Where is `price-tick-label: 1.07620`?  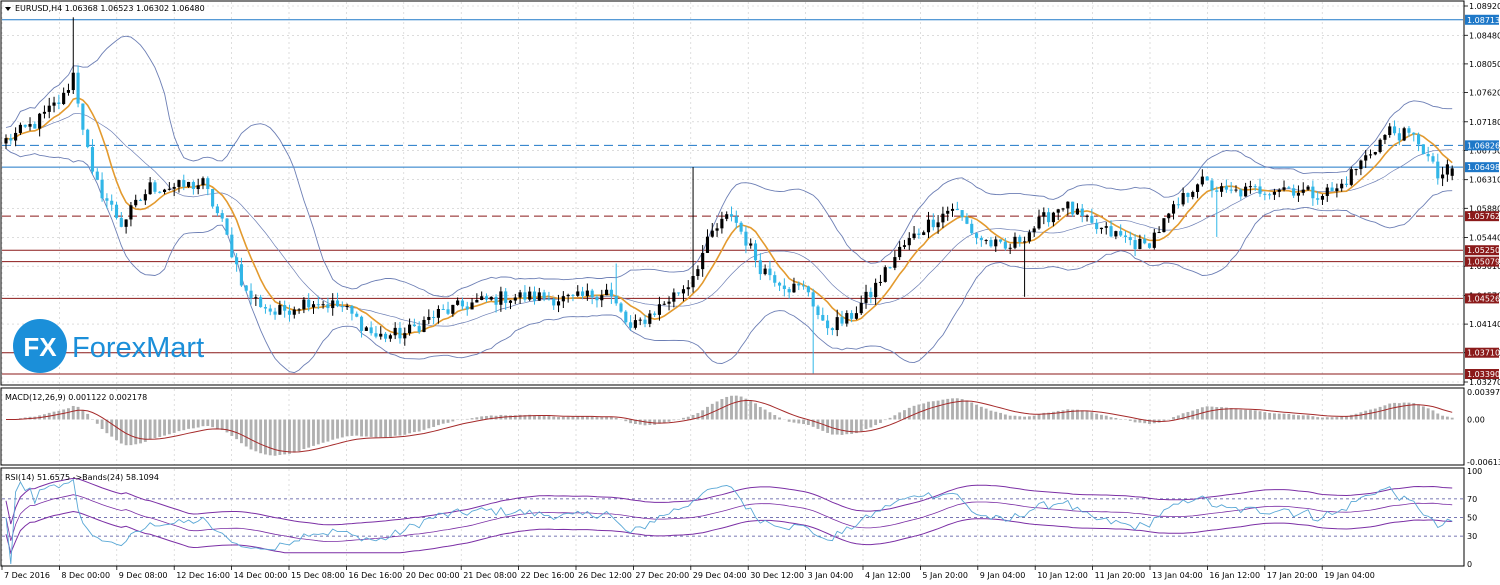 price-tick-label: 1.07620 is located at coordinates (1484, 93).